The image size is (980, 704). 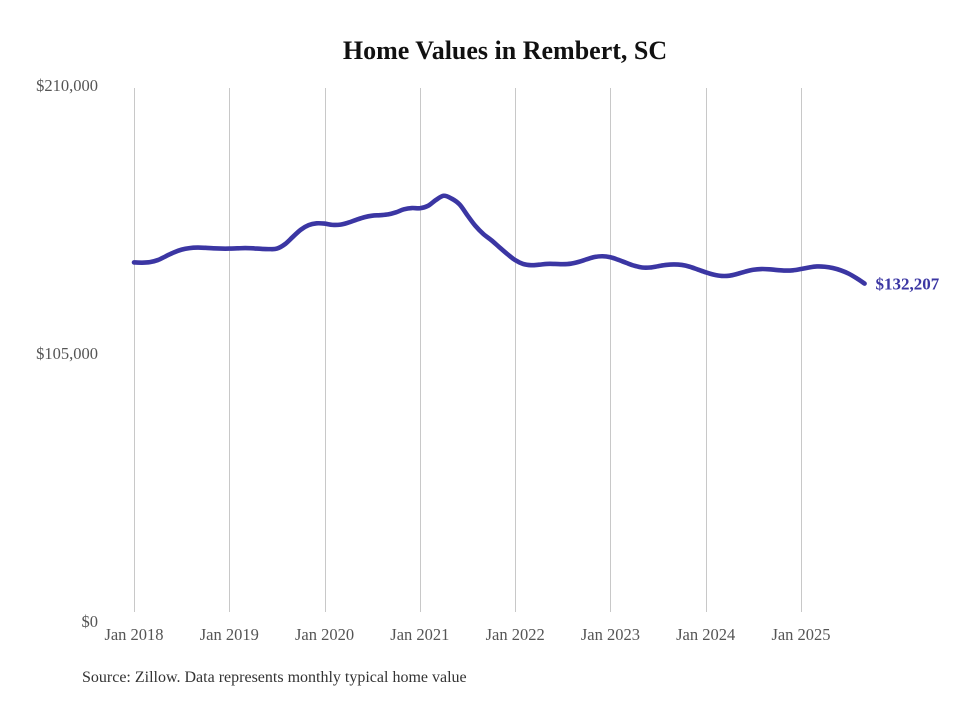 I want to click on x-axis-tick-label: Jan 2024, so click(x=705, y=634).